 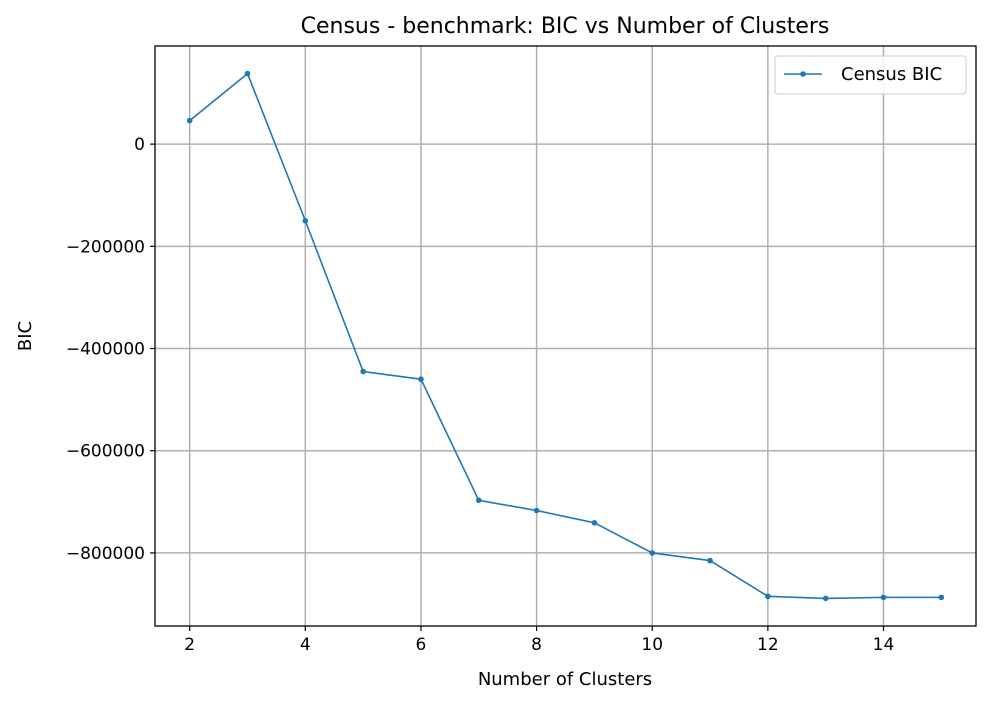 What do you see at coordinates (884, 645) in the screenshot?
I see `x-tick-label: 14` at bounding box center [884, 645].